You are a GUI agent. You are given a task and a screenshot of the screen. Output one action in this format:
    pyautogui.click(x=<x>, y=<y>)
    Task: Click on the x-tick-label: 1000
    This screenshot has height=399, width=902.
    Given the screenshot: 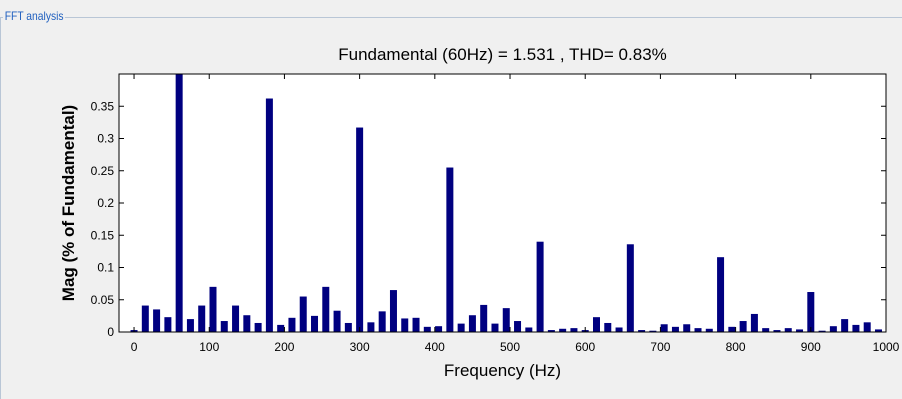 What is the action you would take?
    pyautogui.click(x=886, y=347)
    